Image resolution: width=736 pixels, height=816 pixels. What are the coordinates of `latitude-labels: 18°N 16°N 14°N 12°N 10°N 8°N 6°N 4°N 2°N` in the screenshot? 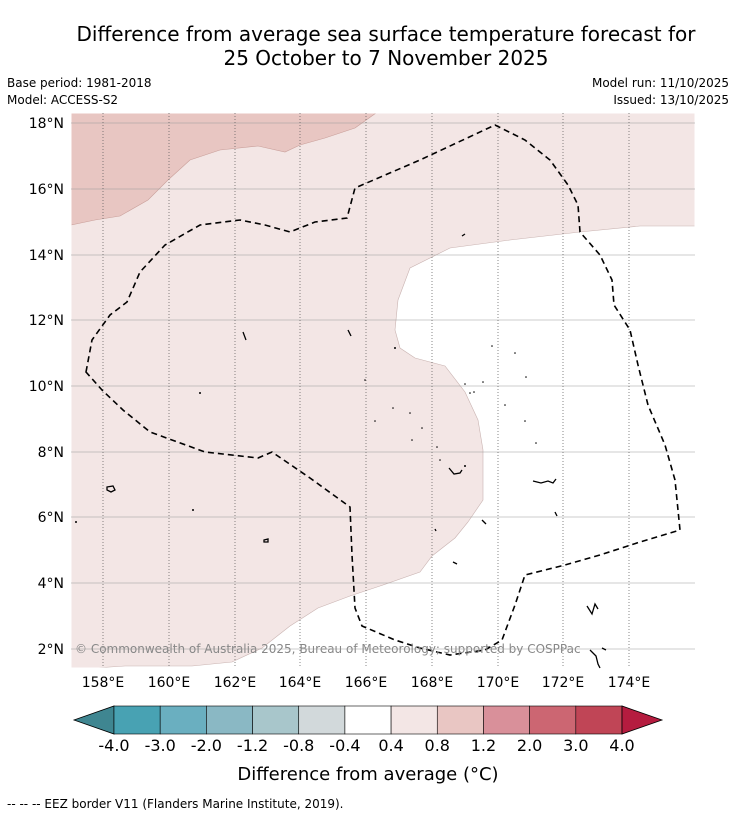 It's located at (46, 387).